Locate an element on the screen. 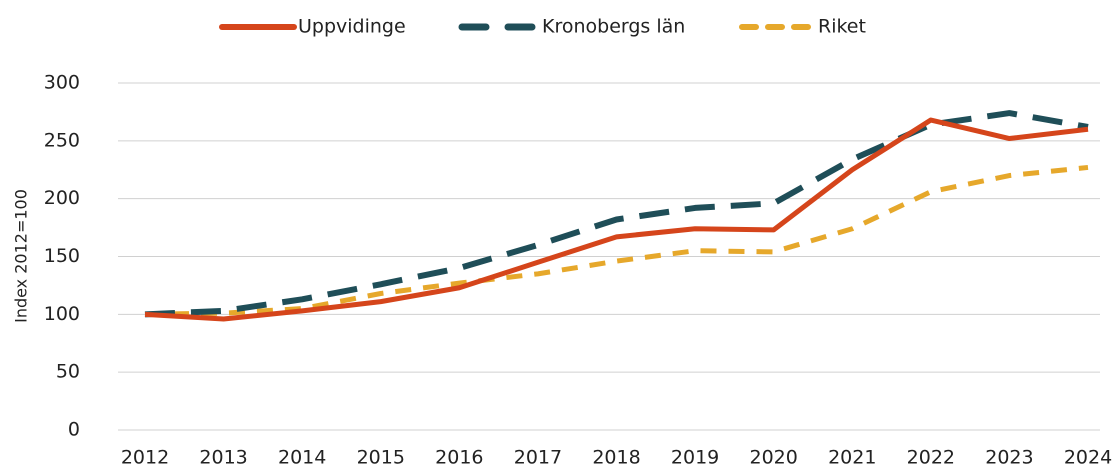 This screenshot has height=470, width=1115. legend-label: Kronobergs län is located at coordinates (613, 27).